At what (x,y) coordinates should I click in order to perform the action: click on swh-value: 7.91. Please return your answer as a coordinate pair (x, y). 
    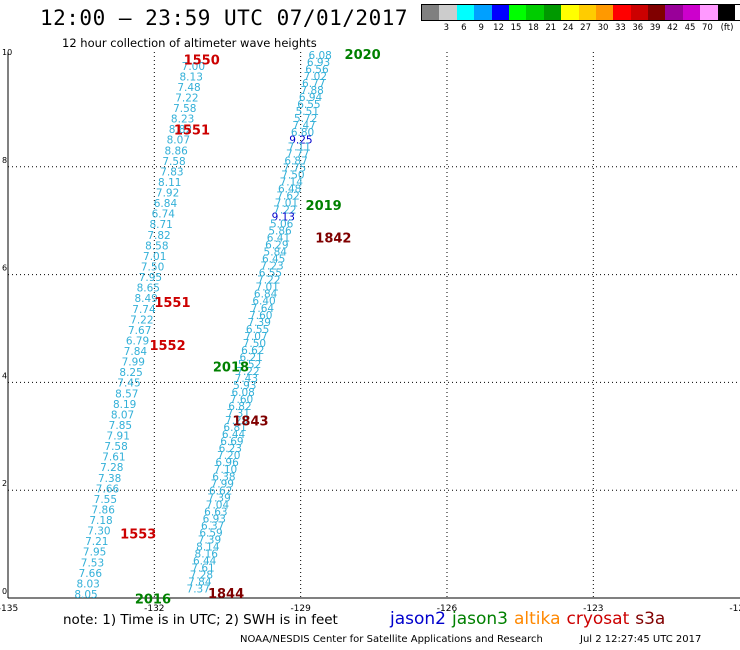
    Looking at the image, I should click on (118, 437).